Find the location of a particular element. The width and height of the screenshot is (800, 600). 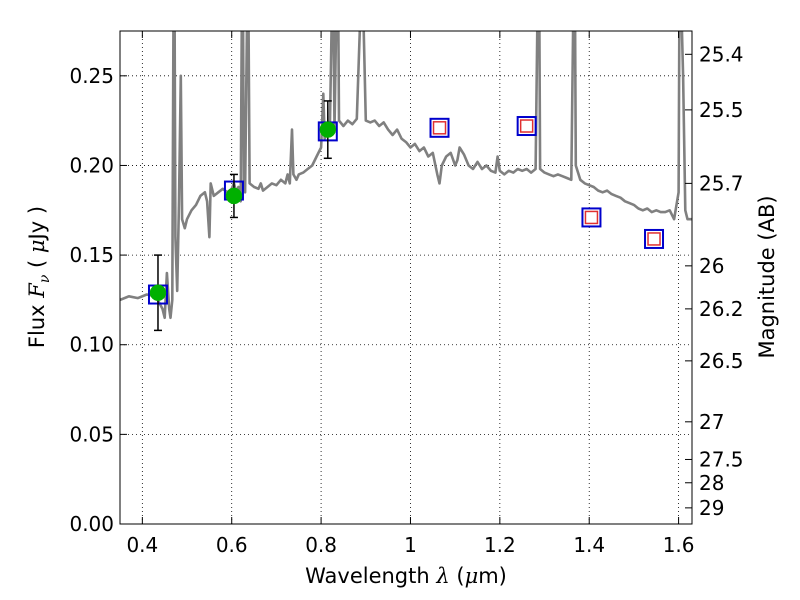

x-tick-label: 0.8 is located at coordinates (321, 545).